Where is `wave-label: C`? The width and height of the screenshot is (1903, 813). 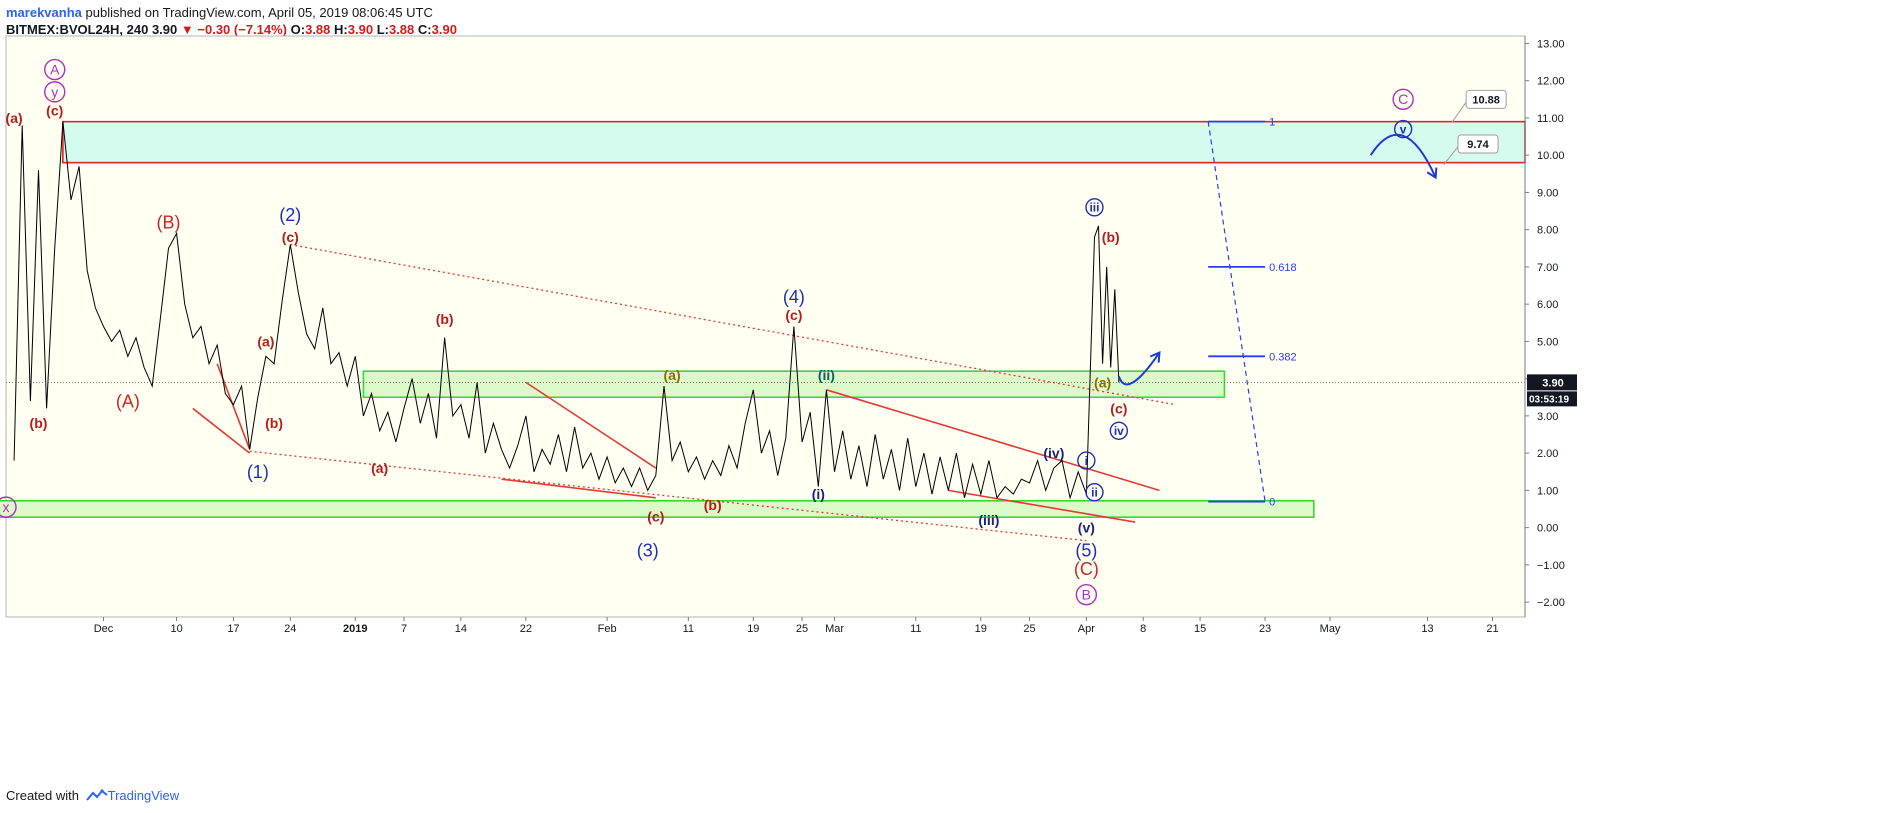 wave-label: C is located at coordinates (1403, 99).